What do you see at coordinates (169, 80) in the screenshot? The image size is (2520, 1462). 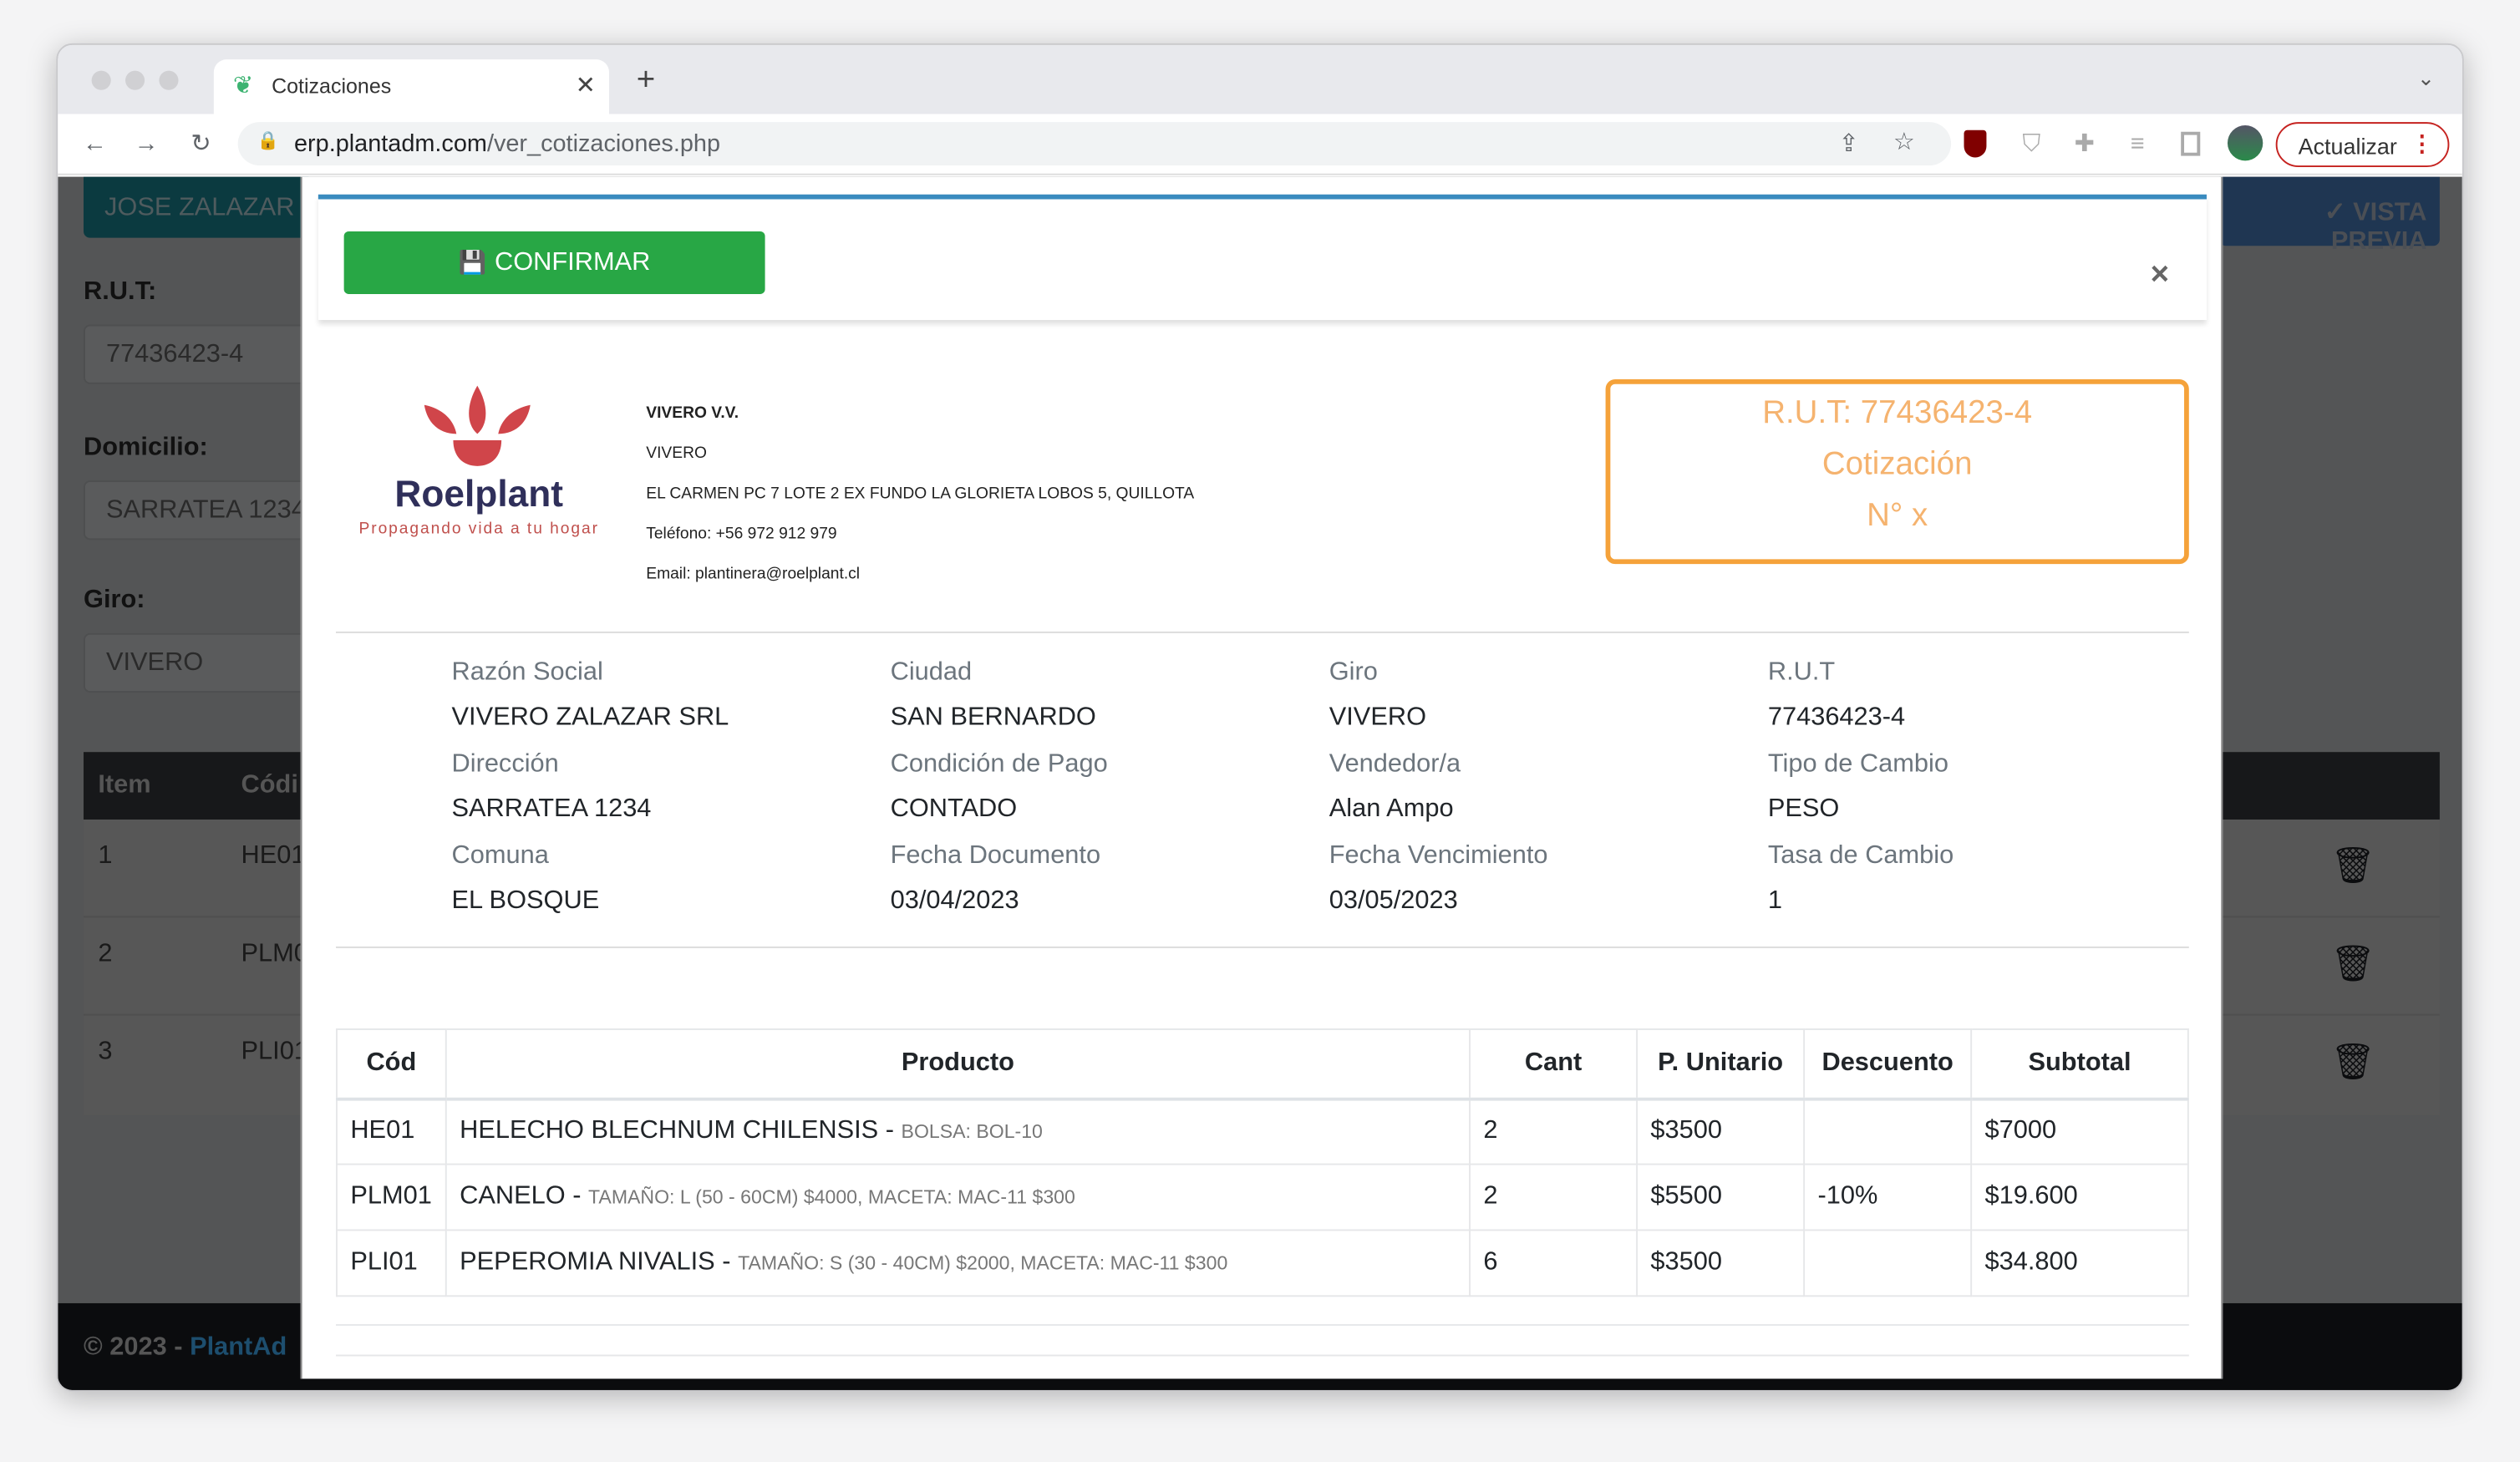 I see `maximize-window-button` at bounding box center [169, 80].